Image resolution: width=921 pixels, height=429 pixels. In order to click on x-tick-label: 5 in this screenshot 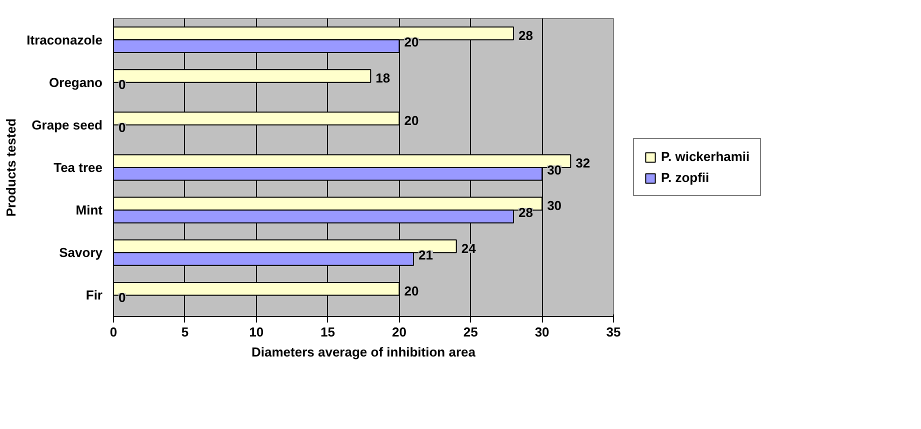, I will do `click(185, 332)`.